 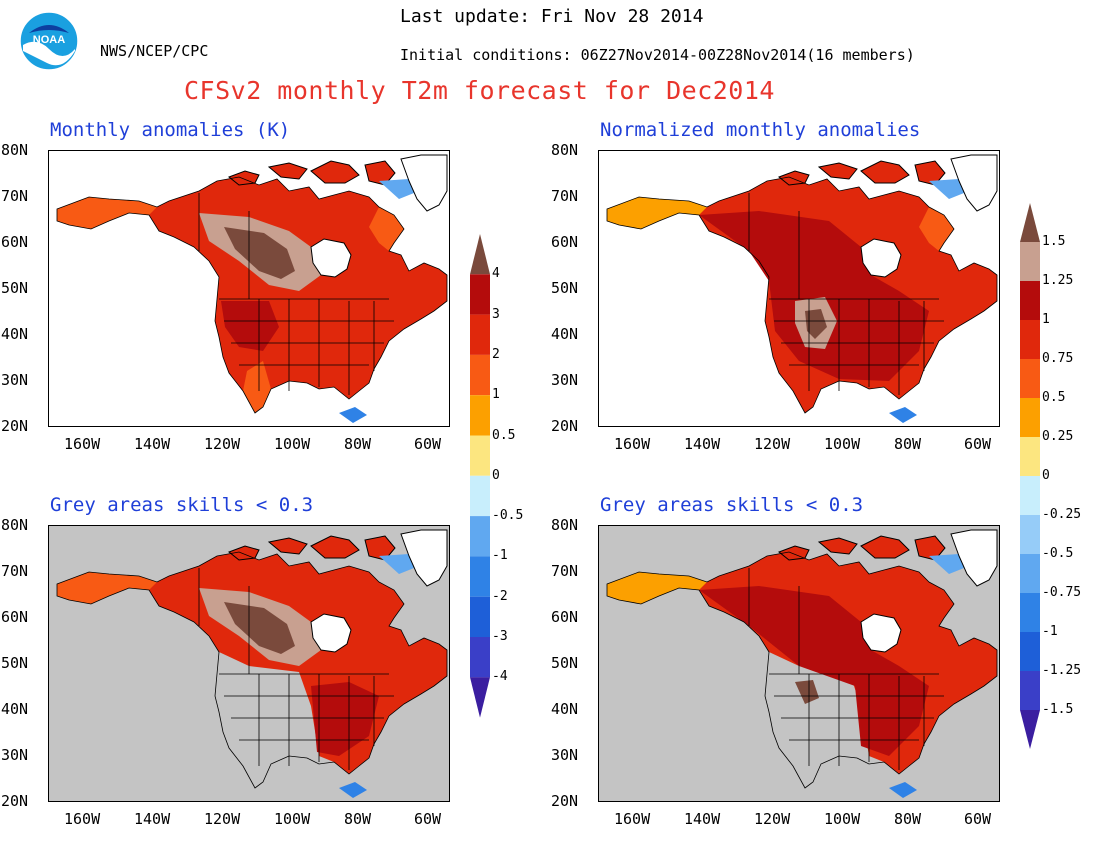 What do you see at coordinates (500, 636) in the screenshot?
I see `colorbar-label: -3` at bounding box center [500, 636].